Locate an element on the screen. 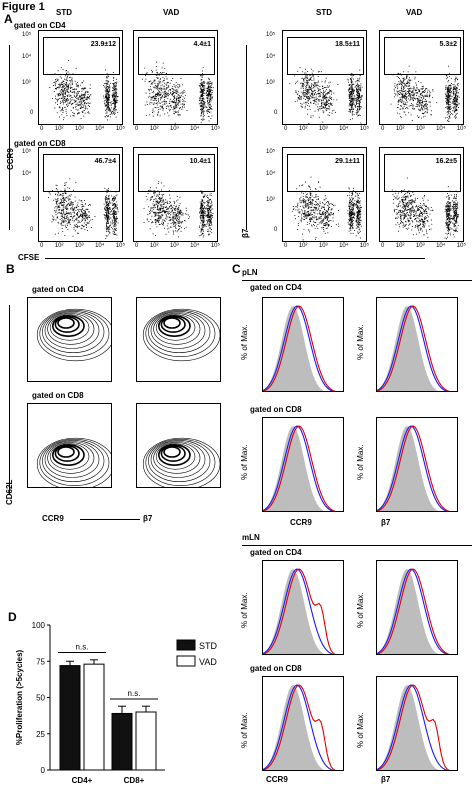  b-x-arrow is located at coordinates (110, 519).